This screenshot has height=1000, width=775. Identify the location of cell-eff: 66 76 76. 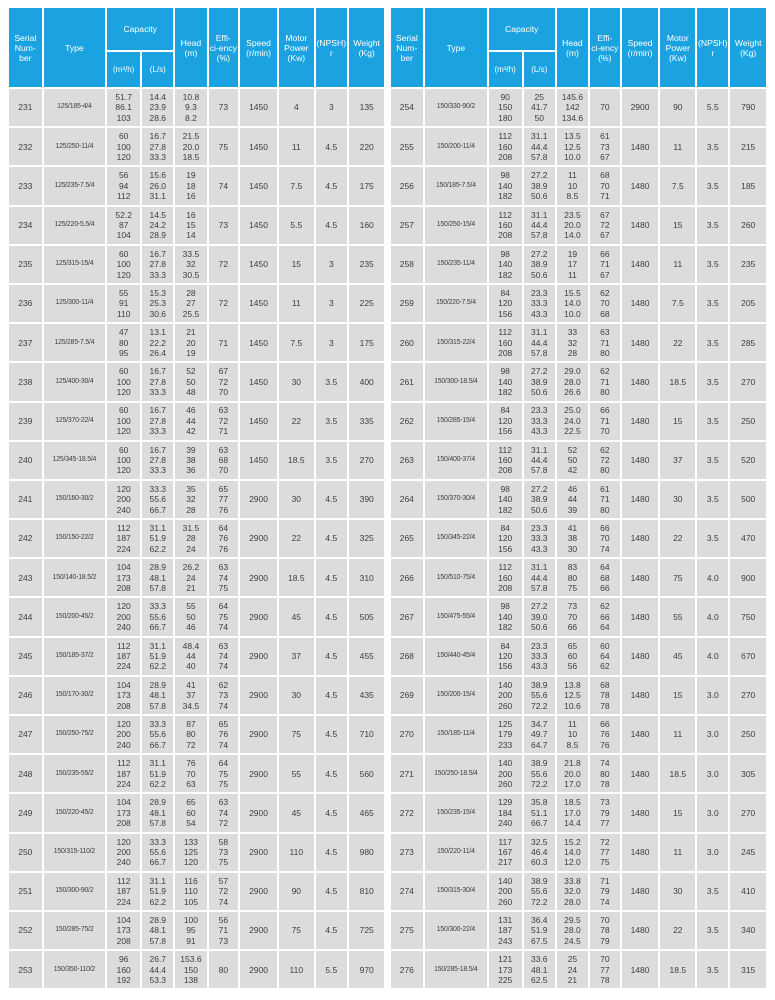
(605, 735).